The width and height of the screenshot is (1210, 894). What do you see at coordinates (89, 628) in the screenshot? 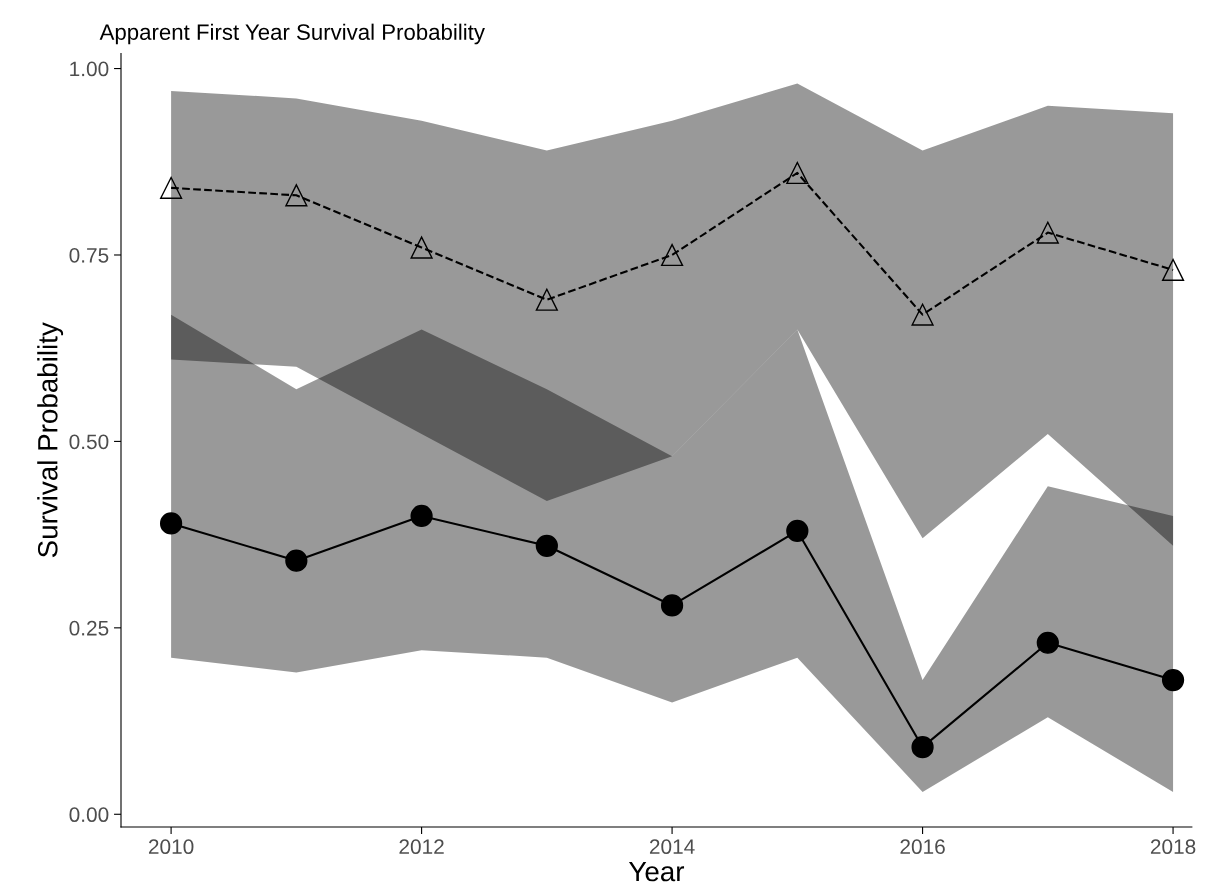
I see `y-tick-label: 0.25` at bounding box center [89, 628].